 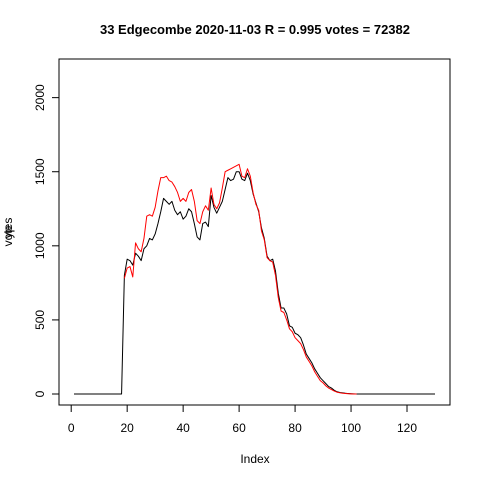 What do you see at coordinates (242, 419) in the screenshot?
I see `x-axis: 0 20 40 60 80 100 120` at bounding box center [242, 419].